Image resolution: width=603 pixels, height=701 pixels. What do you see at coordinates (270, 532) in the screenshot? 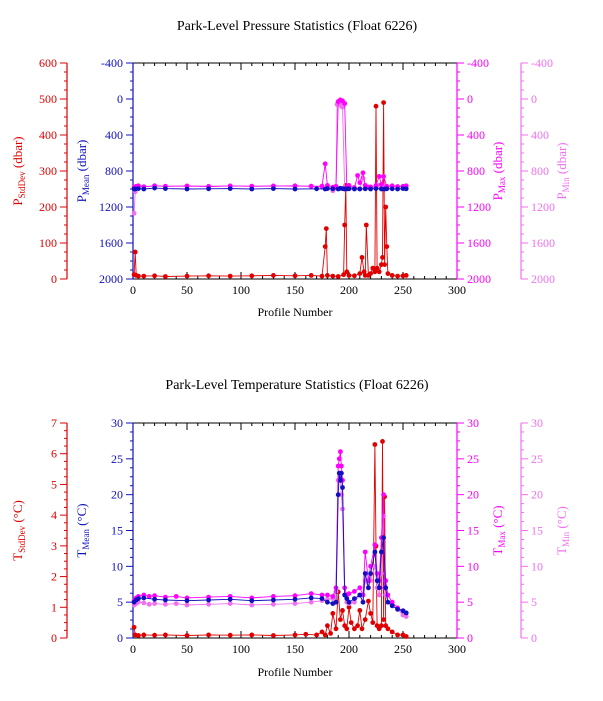
I see `series-line-max` at bounding box center [270, 532].